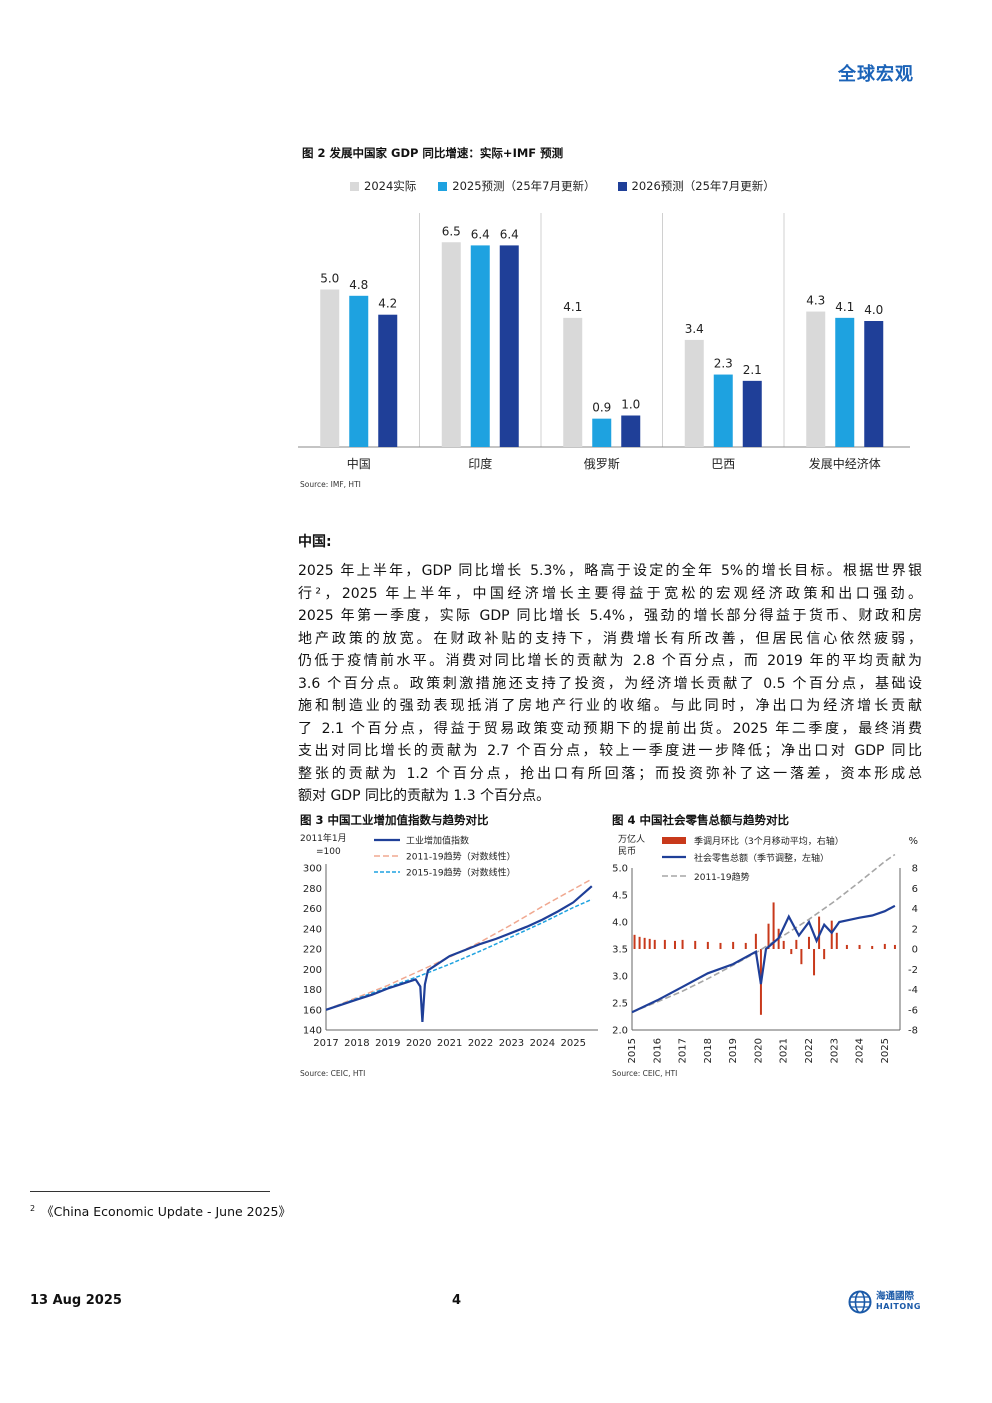 This screenshot has width=992, height=1403. I want to click on y-tick-label: 4.5, so click(620, 896).